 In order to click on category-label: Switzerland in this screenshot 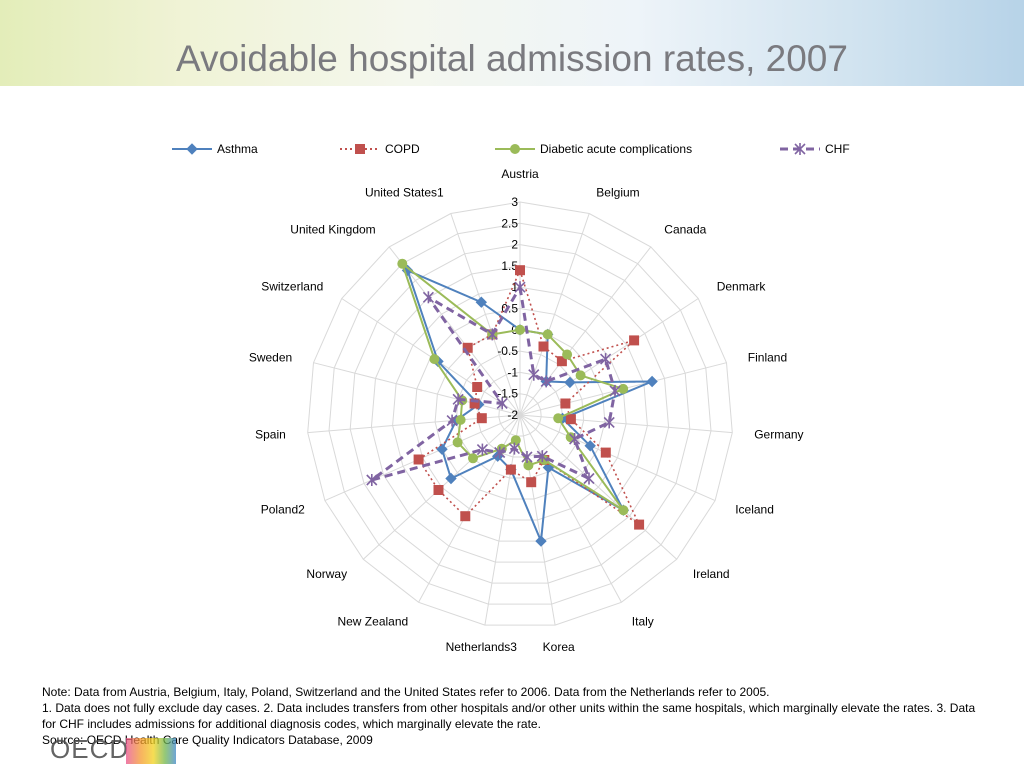, I will do `click(292, 287)`.